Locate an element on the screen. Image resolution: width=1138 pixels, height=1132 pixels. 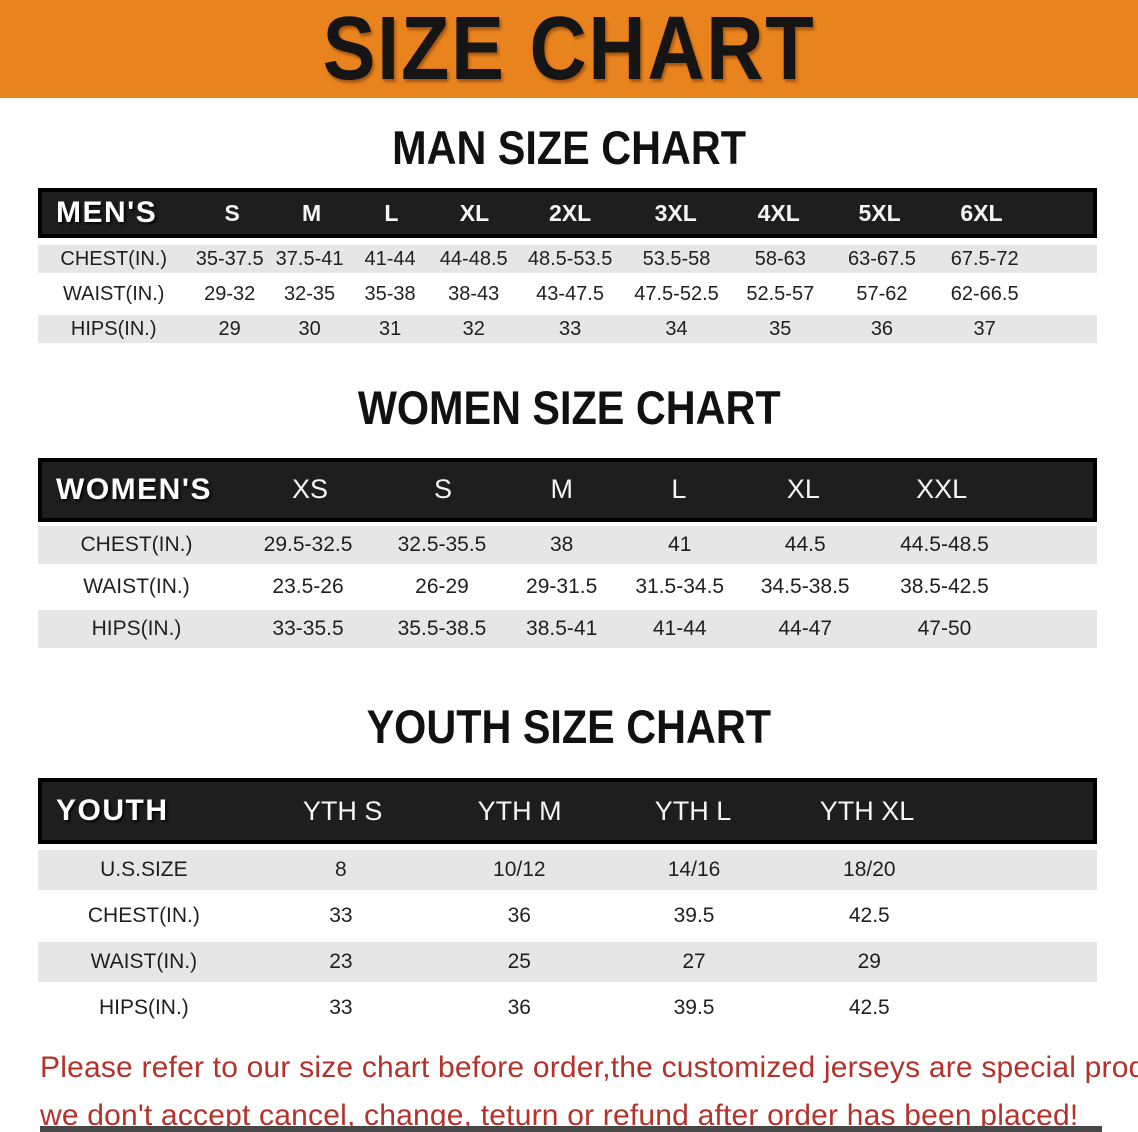
size-value-cell: 32.5-35.5 is located at coordinates (442, 544).